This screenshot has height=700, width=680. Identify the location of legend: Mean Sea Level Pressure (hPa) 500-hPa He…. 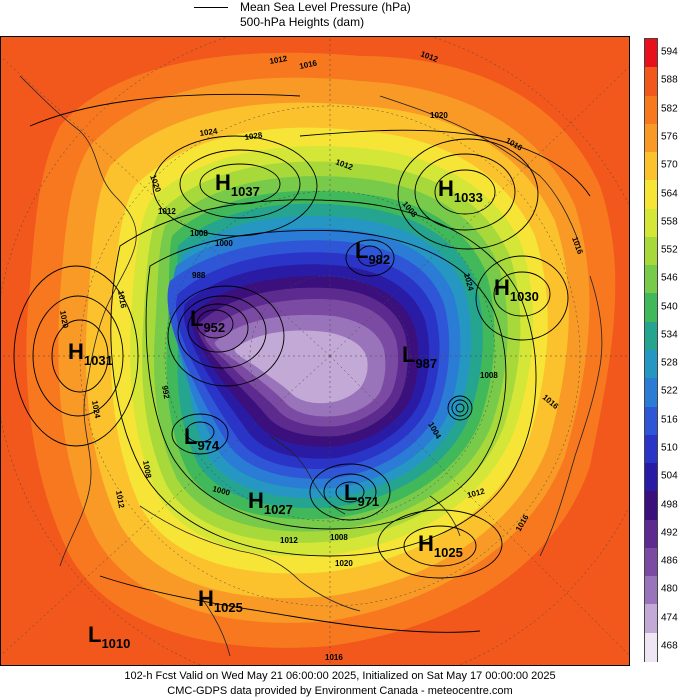
(340, 18).